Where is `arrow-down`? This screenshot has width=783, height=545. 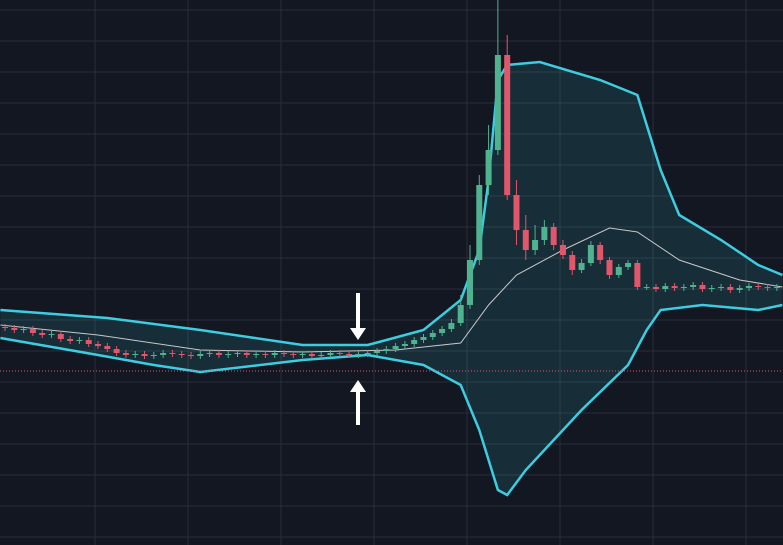
arrow-down is located at coordinates (358, 316).